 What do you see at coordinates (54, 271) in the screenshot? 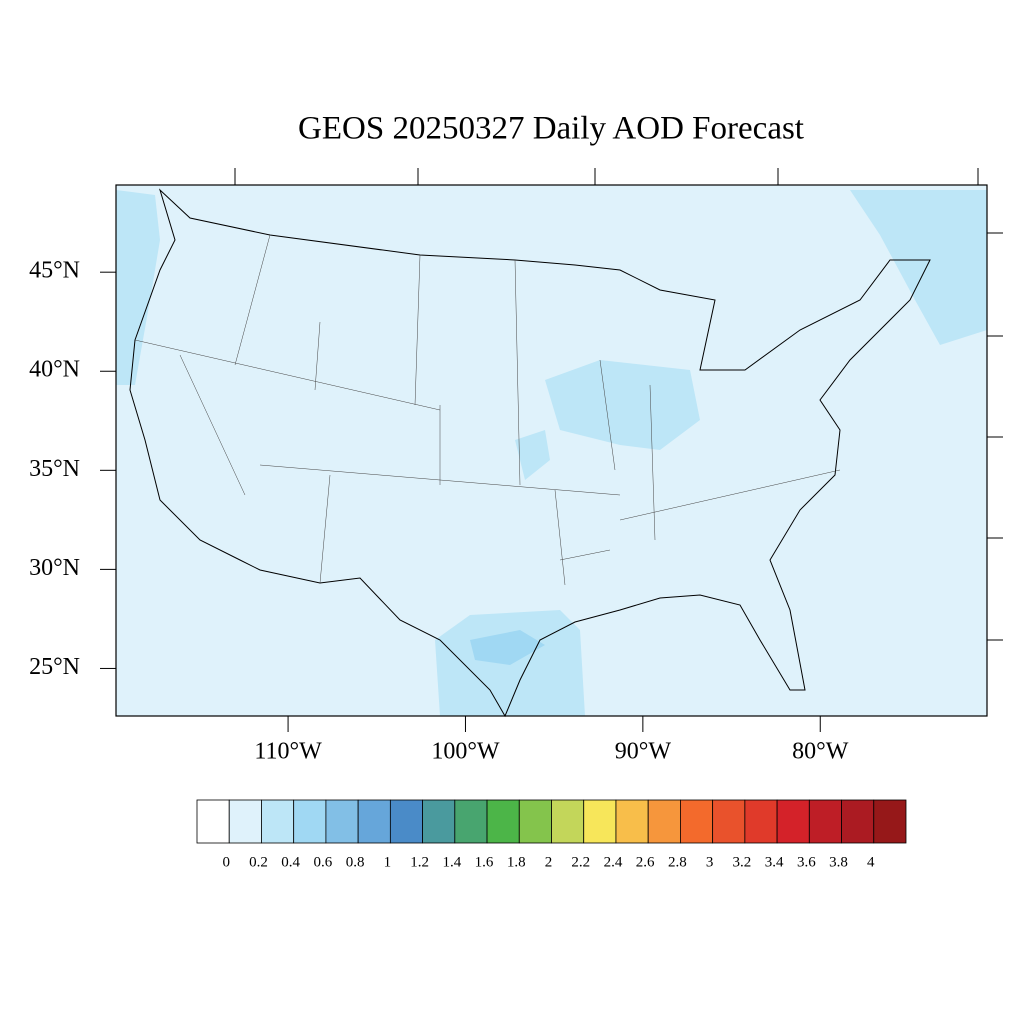
I see `lat-tick-label: 45°N` at bounding box center [54, 271].